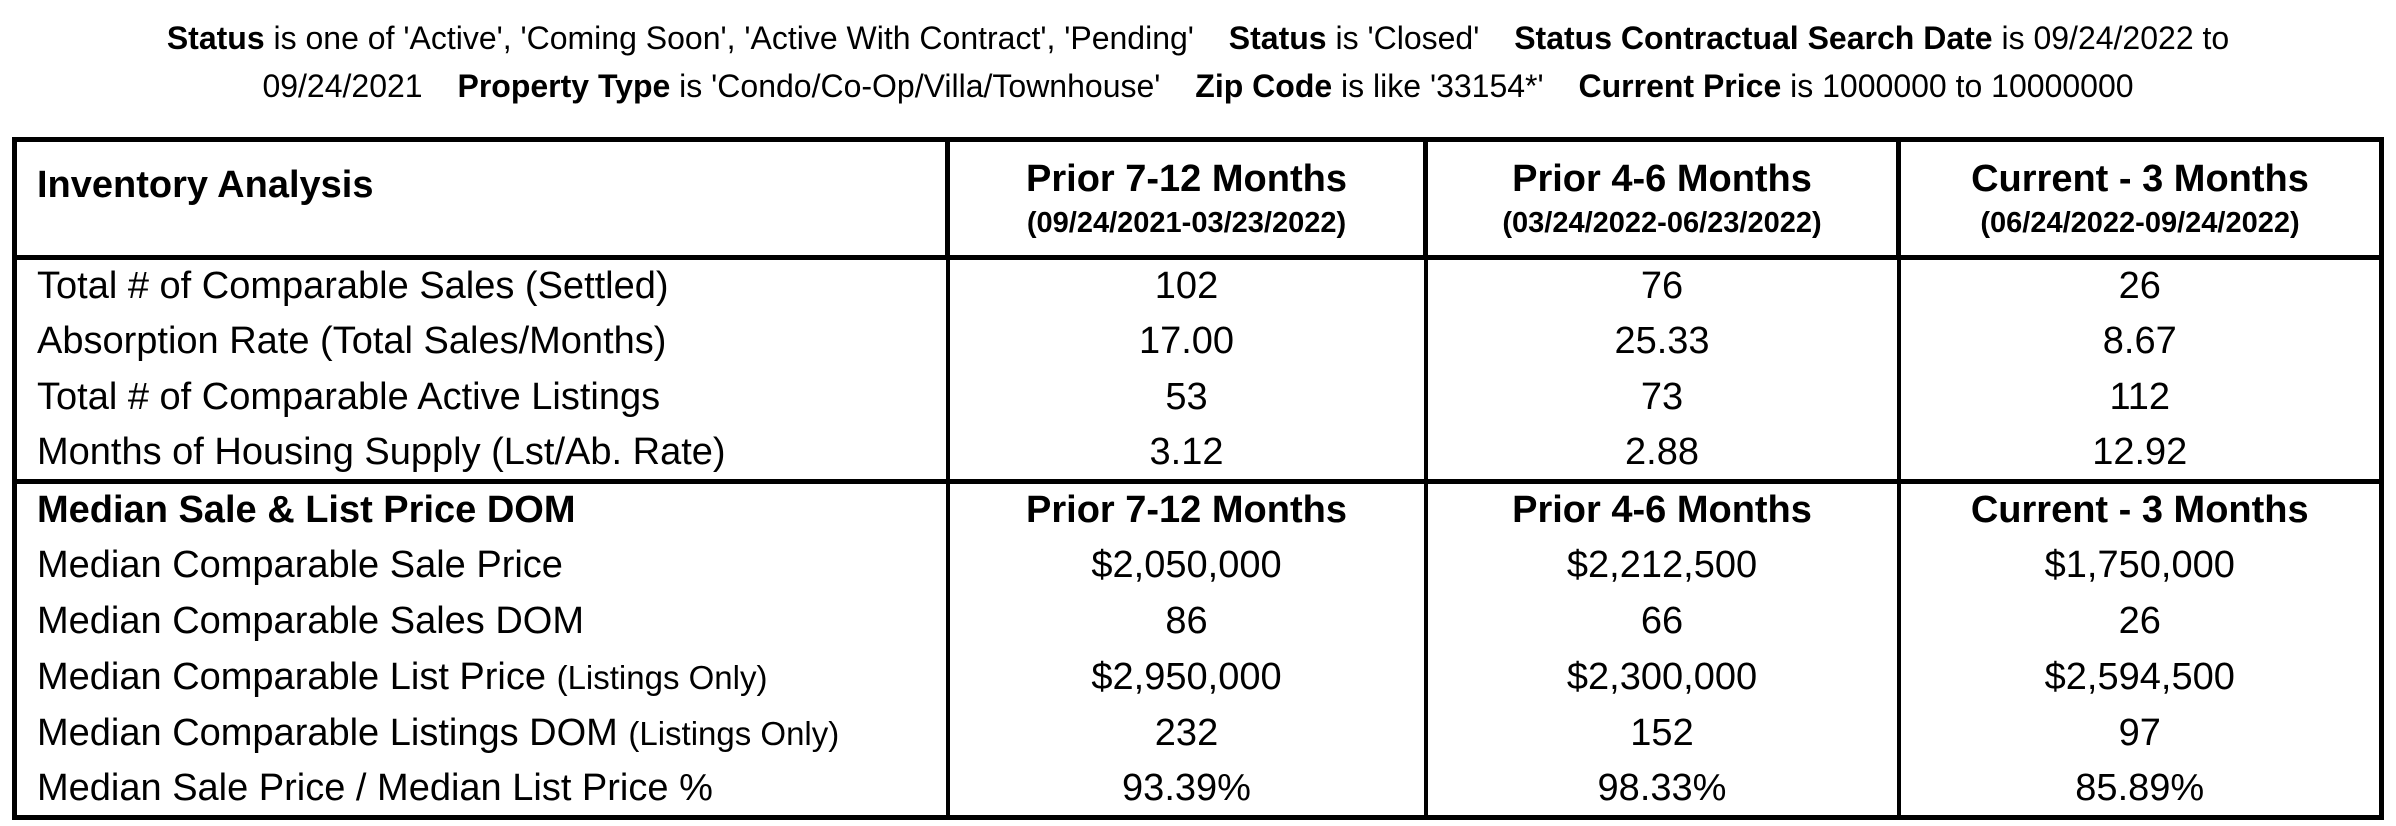 This screenshot has width=2396, height=826. I want to click on column-header-label: Prior 4-6 Months, so click(1662, 178).